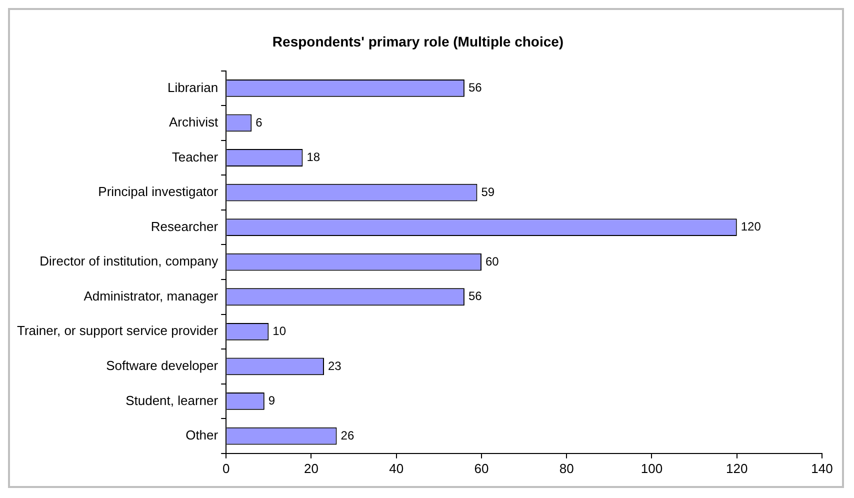 Image resolution: width=854 pixels, height=498 pixels. What do you see at coordinates (737, 468) in the screenshot?
I see `x-tick-label: 120` at bounding box center [737, 468].